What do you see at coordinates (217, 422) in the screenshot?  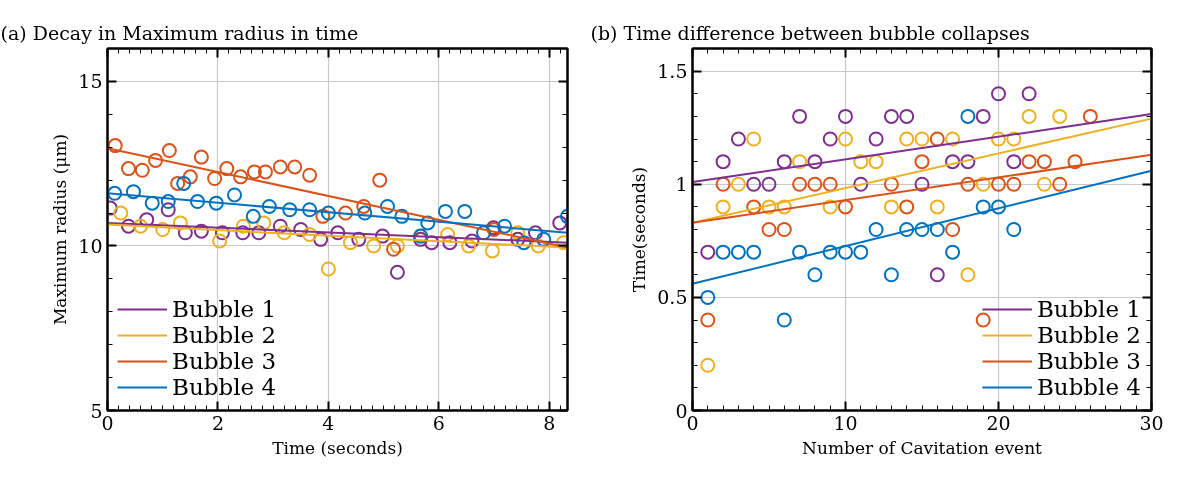 I see `x-tick-label: 2` at bounding box center [217, 422].